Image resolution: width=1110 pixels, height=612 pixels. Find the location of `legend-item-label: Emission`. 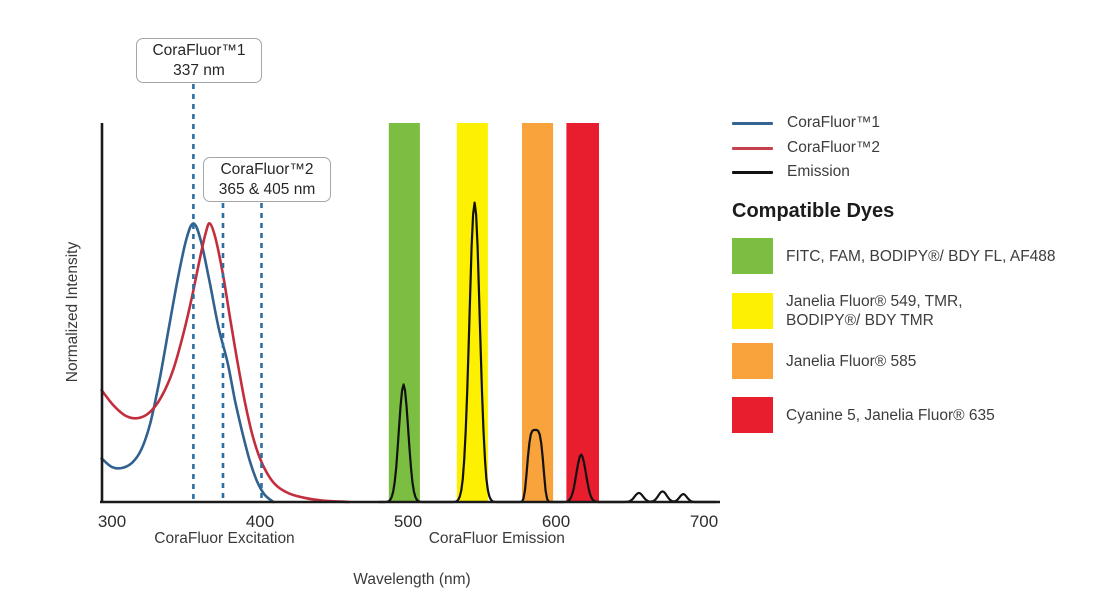

legend-item-label: Emission is located at coordinates (818, 171).